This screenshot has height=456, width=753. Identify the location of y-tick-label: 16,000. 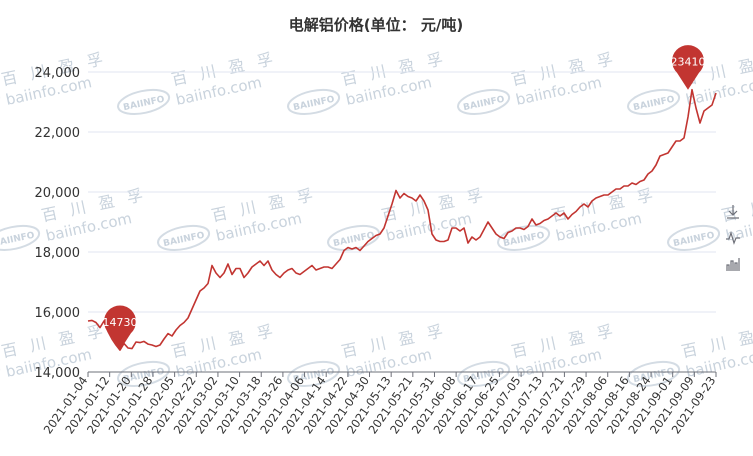
(58, 313).